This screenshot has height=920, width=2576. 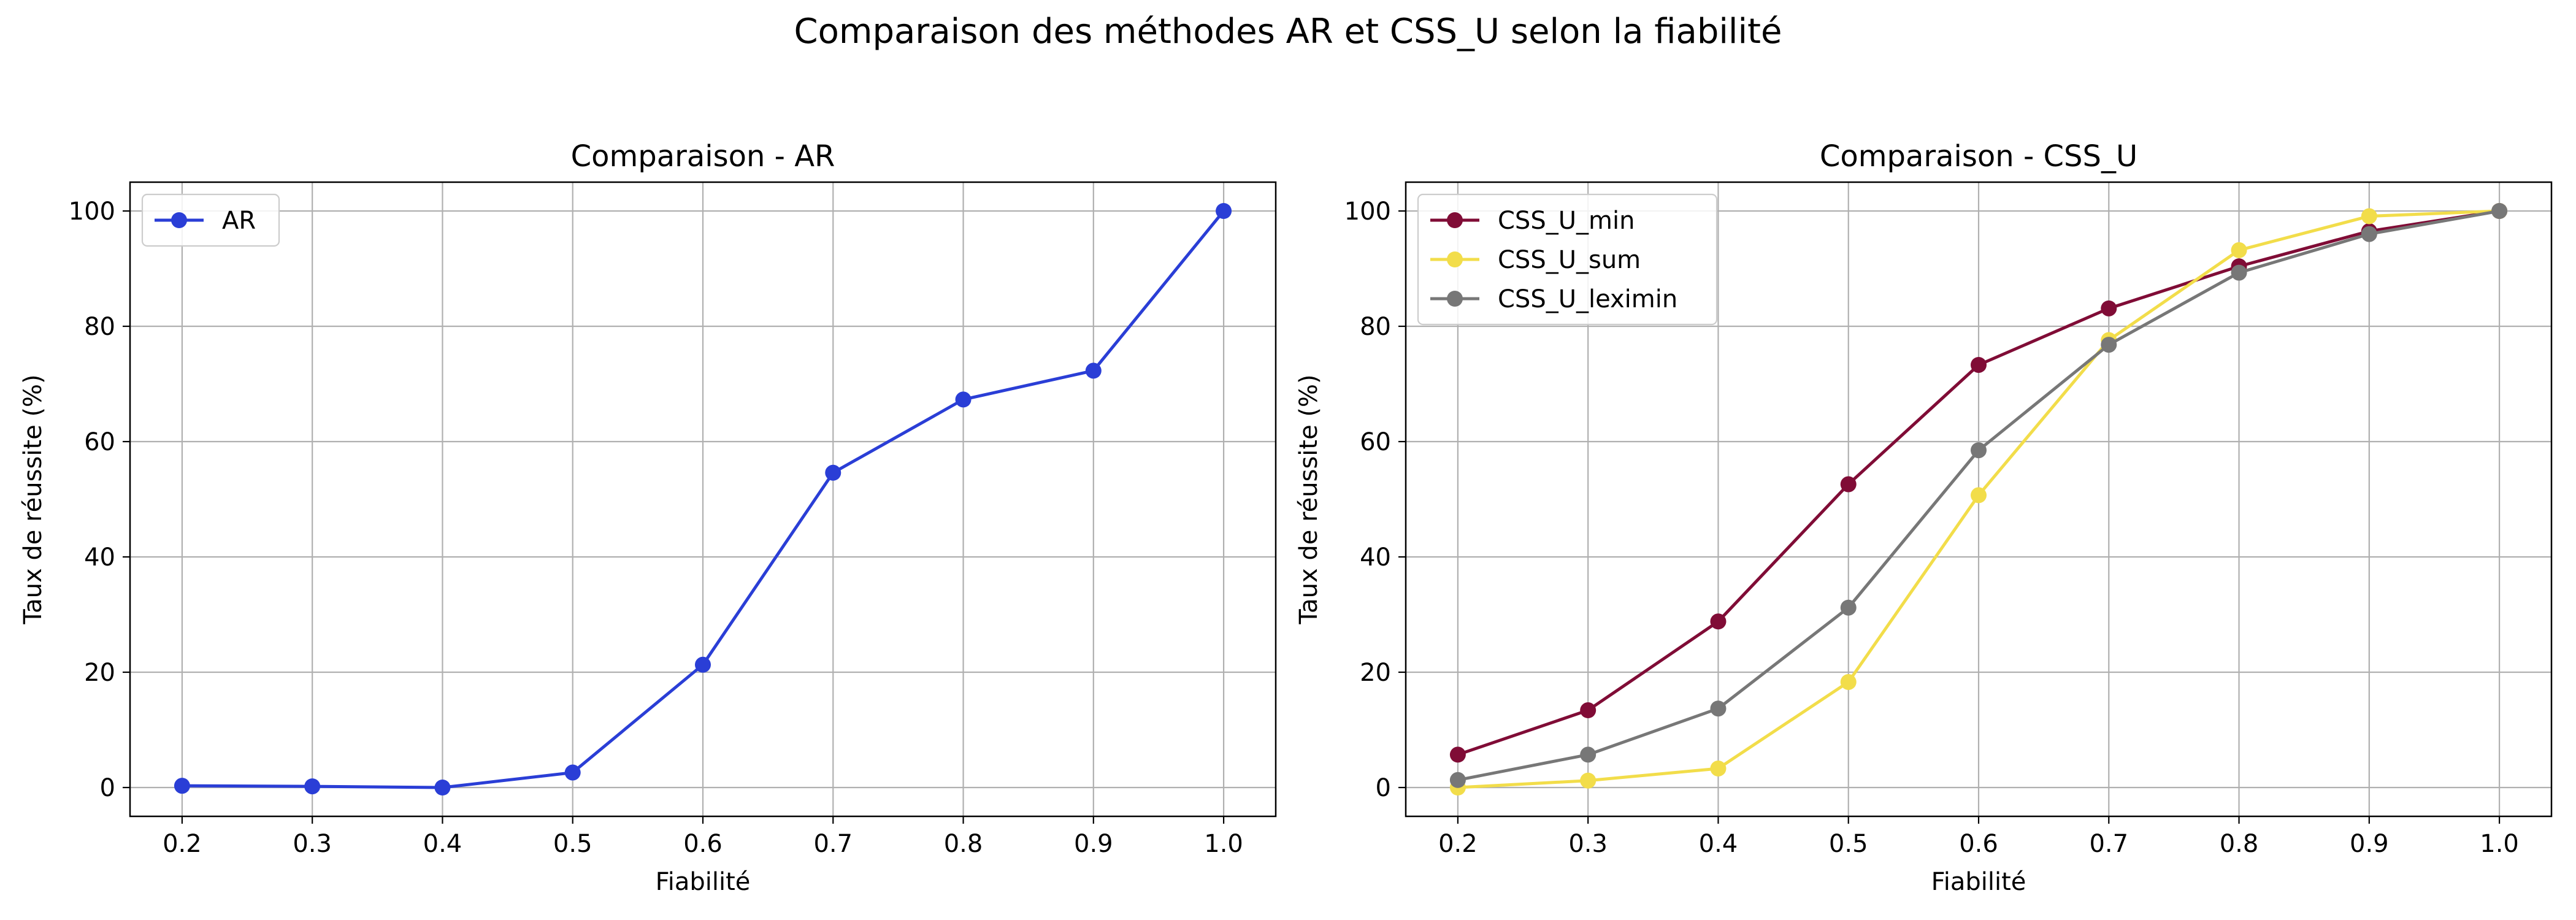 What do you see at coordinates (1587, 299) in the screenshot?
I see `legend-label: CSS_U_leximin` at bounding box center [1587, 299].